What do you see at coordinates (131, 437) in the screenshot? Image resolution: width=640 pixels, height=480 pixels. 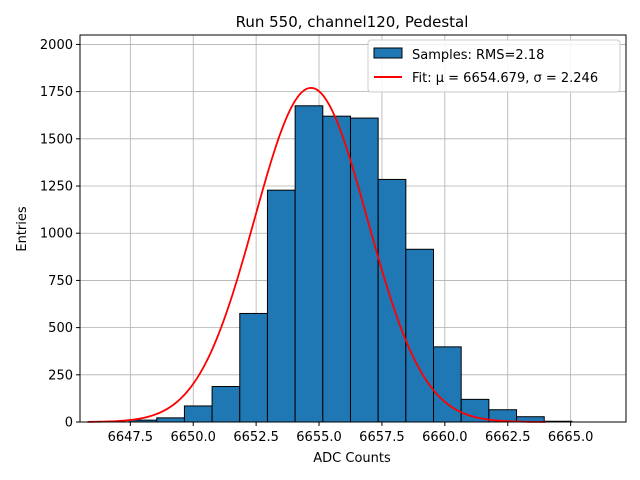 I see `x-tick-label: 6647.5` at bounding box center [131, 437].